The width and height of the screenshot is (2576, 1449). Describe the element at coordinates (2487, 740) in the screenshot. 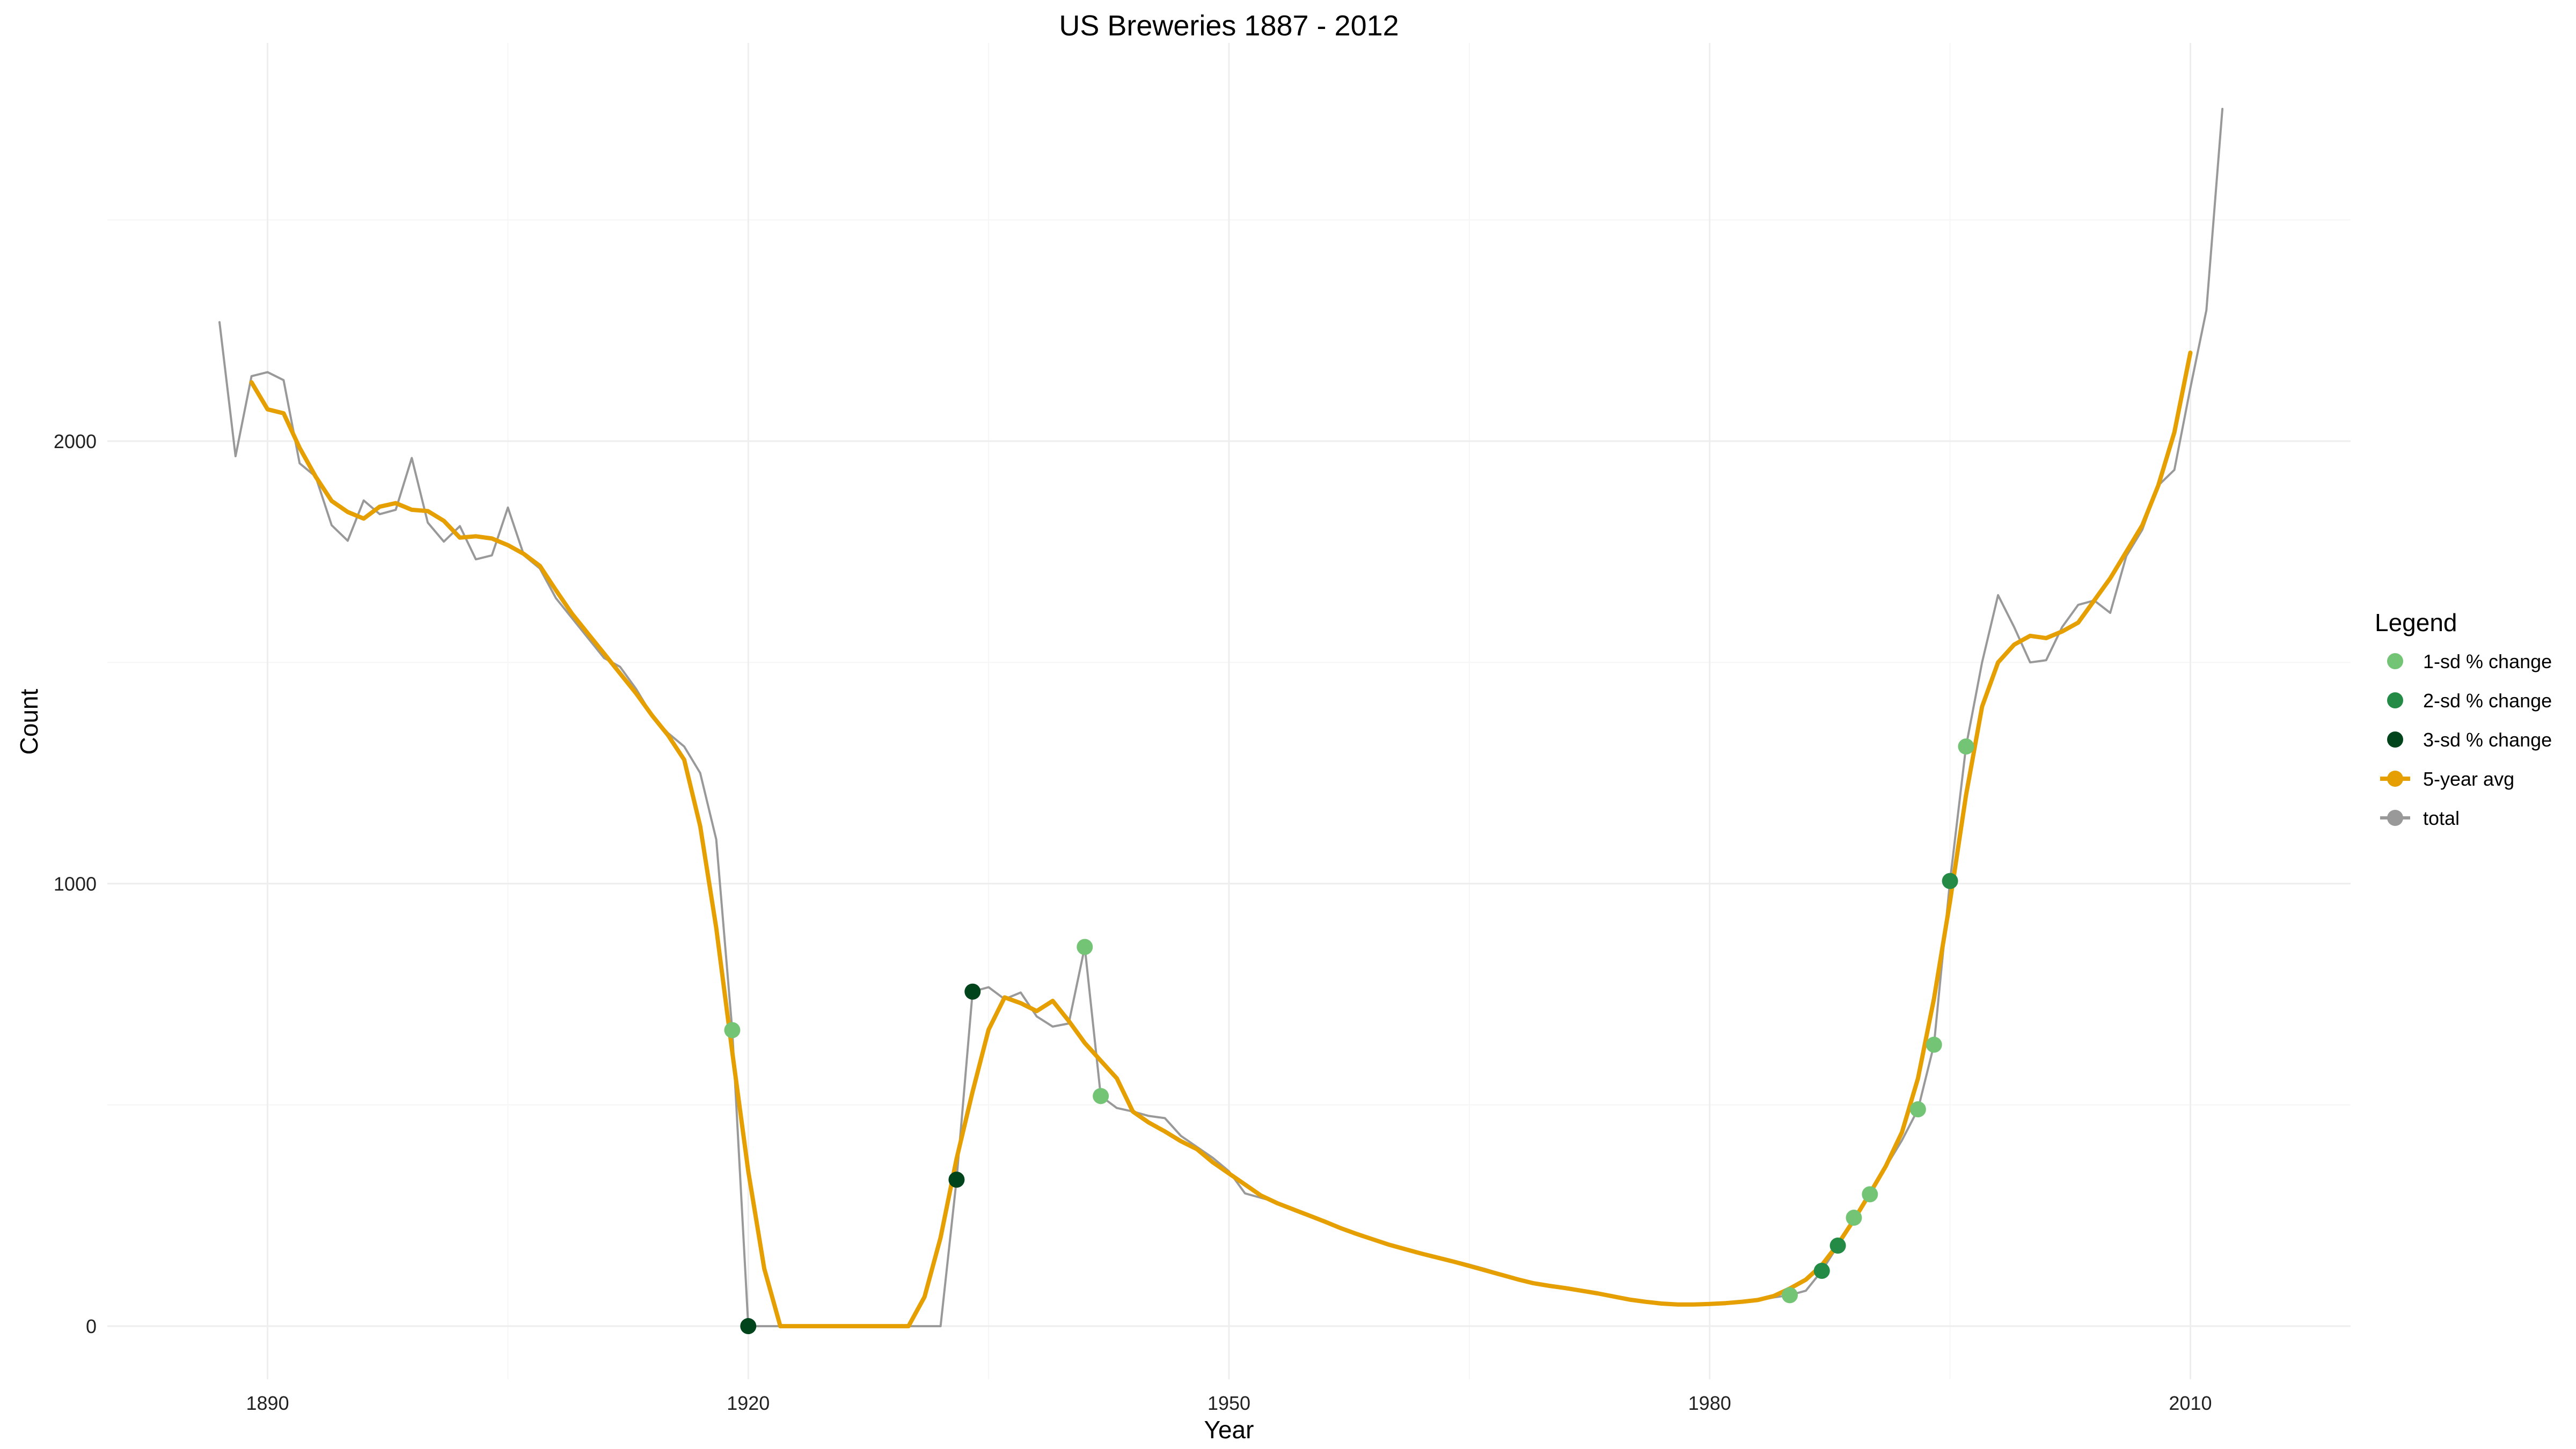

I see `legend-label: 3-sd % change` at that location.